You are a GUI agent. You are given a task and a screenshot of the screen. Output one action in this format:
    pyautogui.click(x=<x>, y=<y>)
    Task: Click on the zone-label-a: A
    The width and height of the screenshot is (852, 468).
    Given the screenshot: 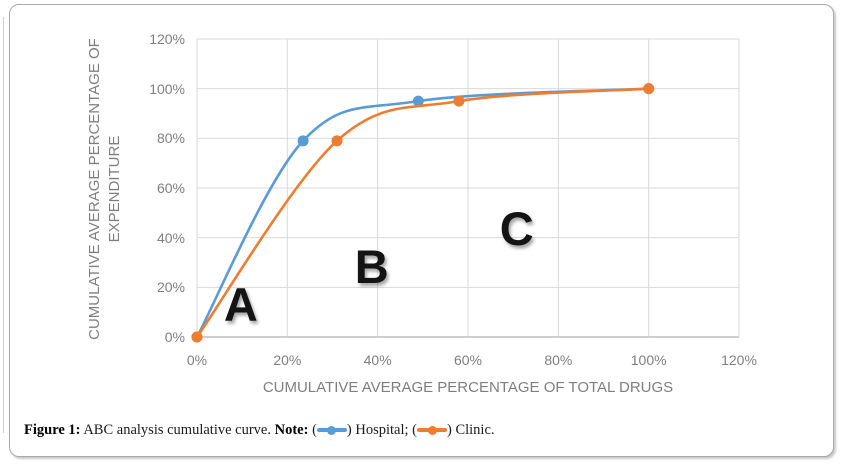 What is the action you would take?
    pyautogui.click(x=240, y=304)
    